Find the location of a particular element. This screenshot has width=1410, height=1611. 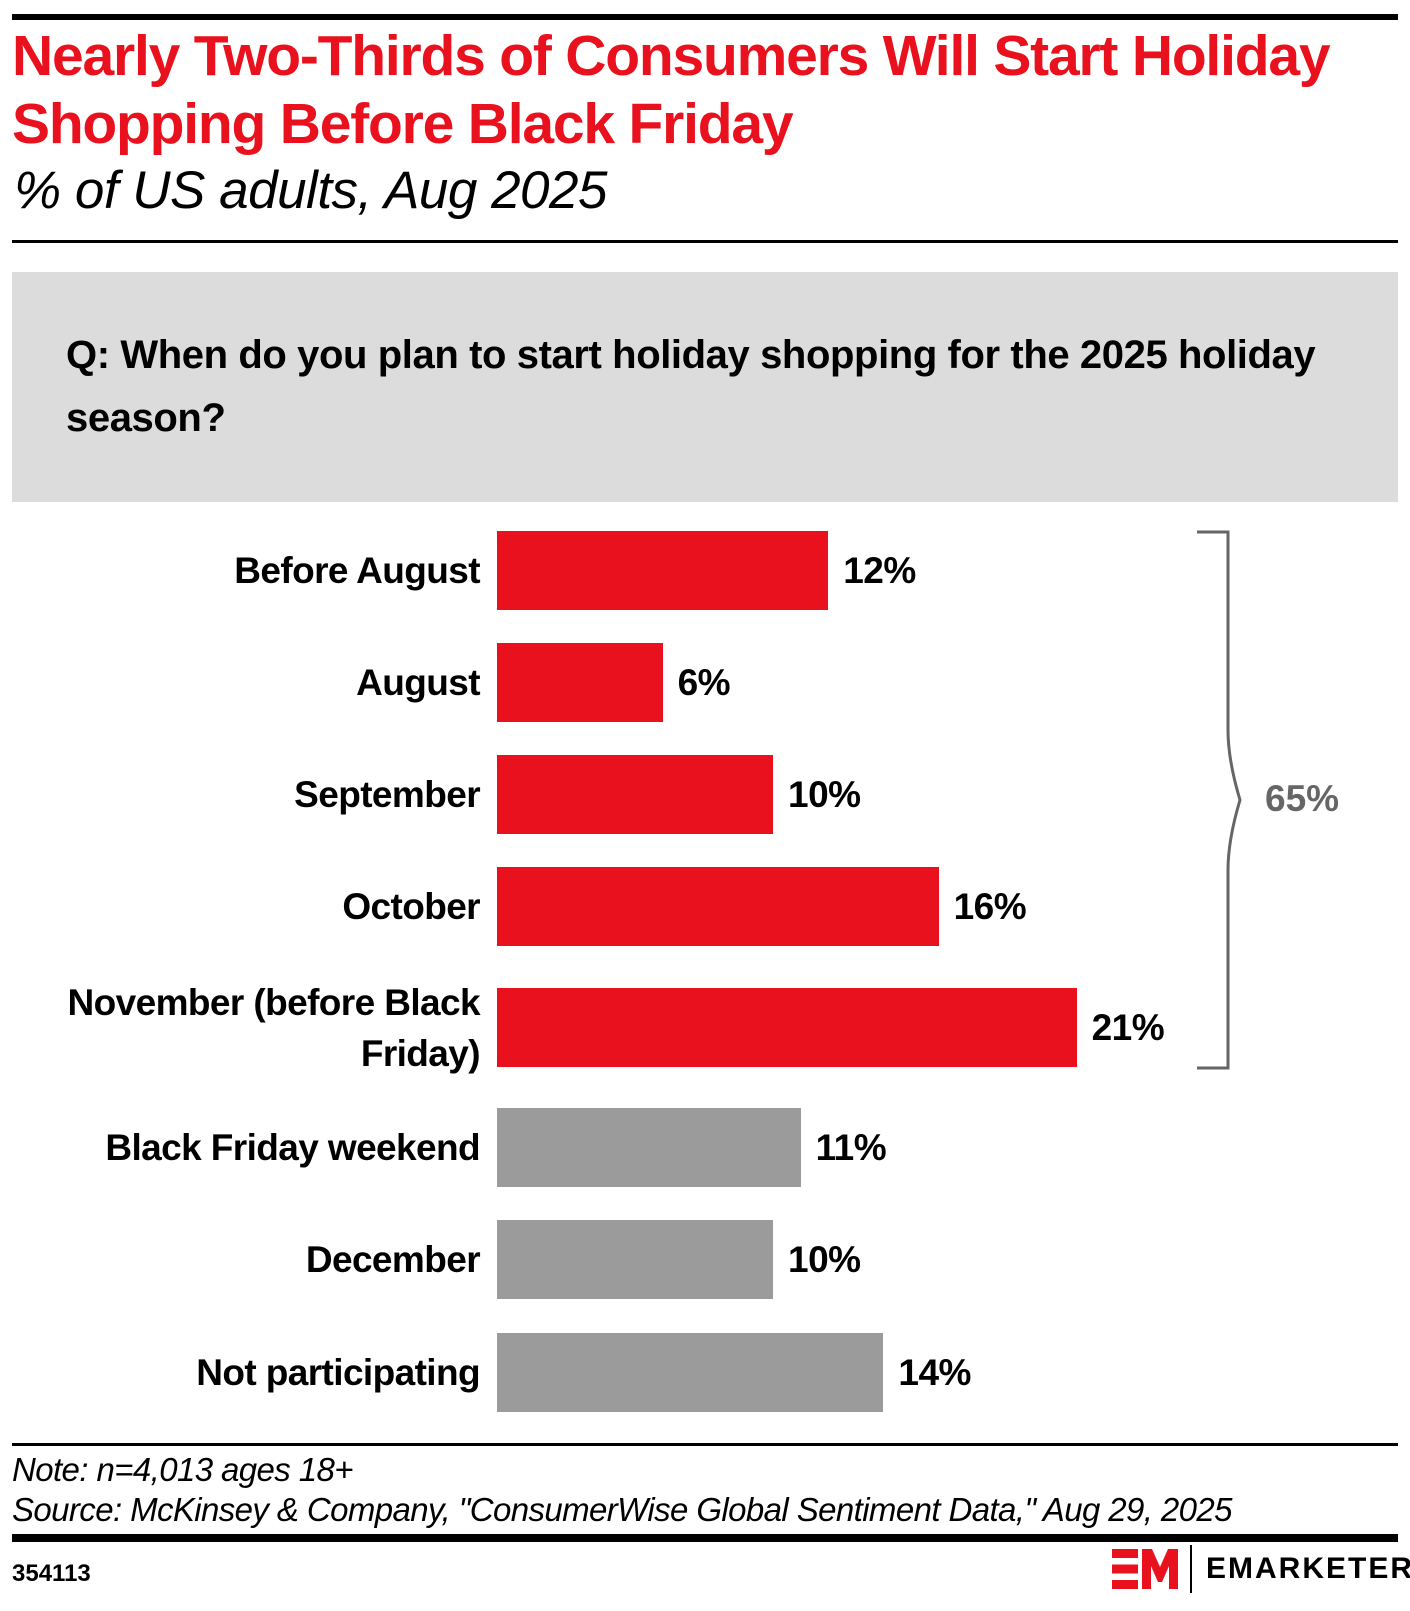

bar-row: November (before Black Friday) 21% is located at coordinates (705, 1027).